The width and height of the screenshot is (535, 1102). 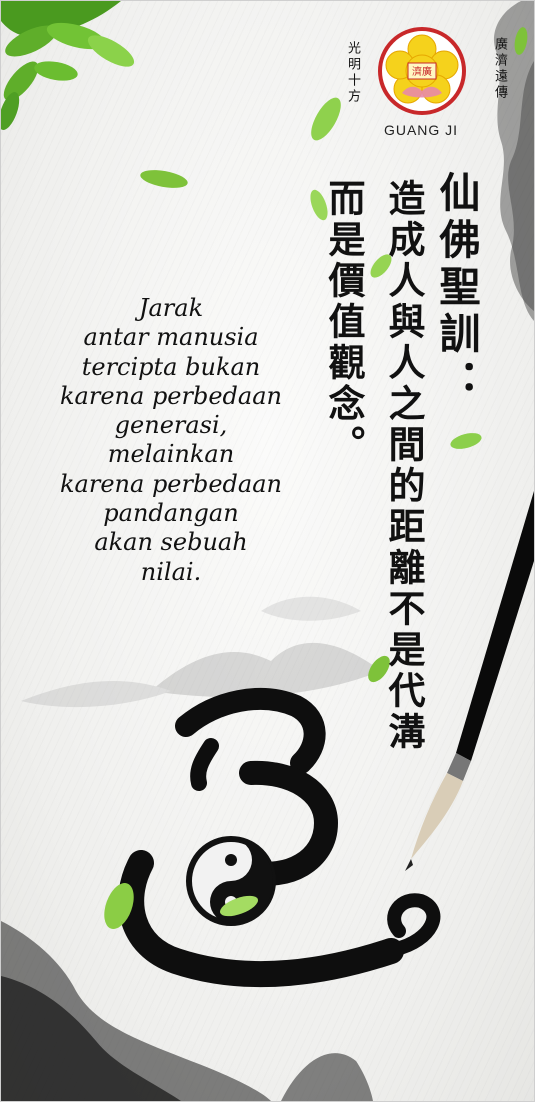 I want to click on quote-line: pandangan, so click(x=171, y=513).